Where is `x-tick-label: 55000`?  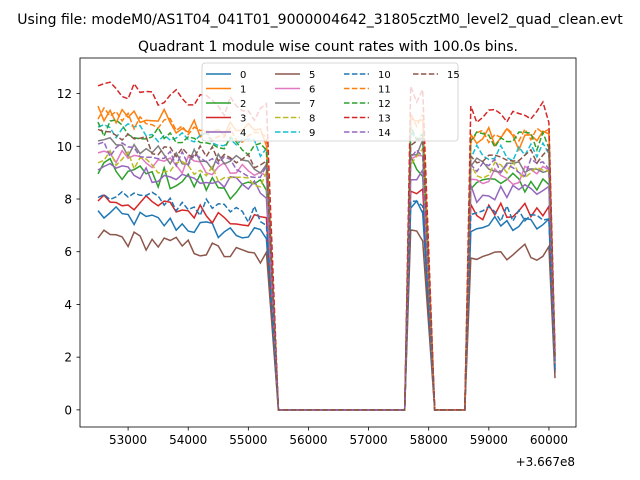 x-tick-label: 55000 is located at coordinates (248, 440).